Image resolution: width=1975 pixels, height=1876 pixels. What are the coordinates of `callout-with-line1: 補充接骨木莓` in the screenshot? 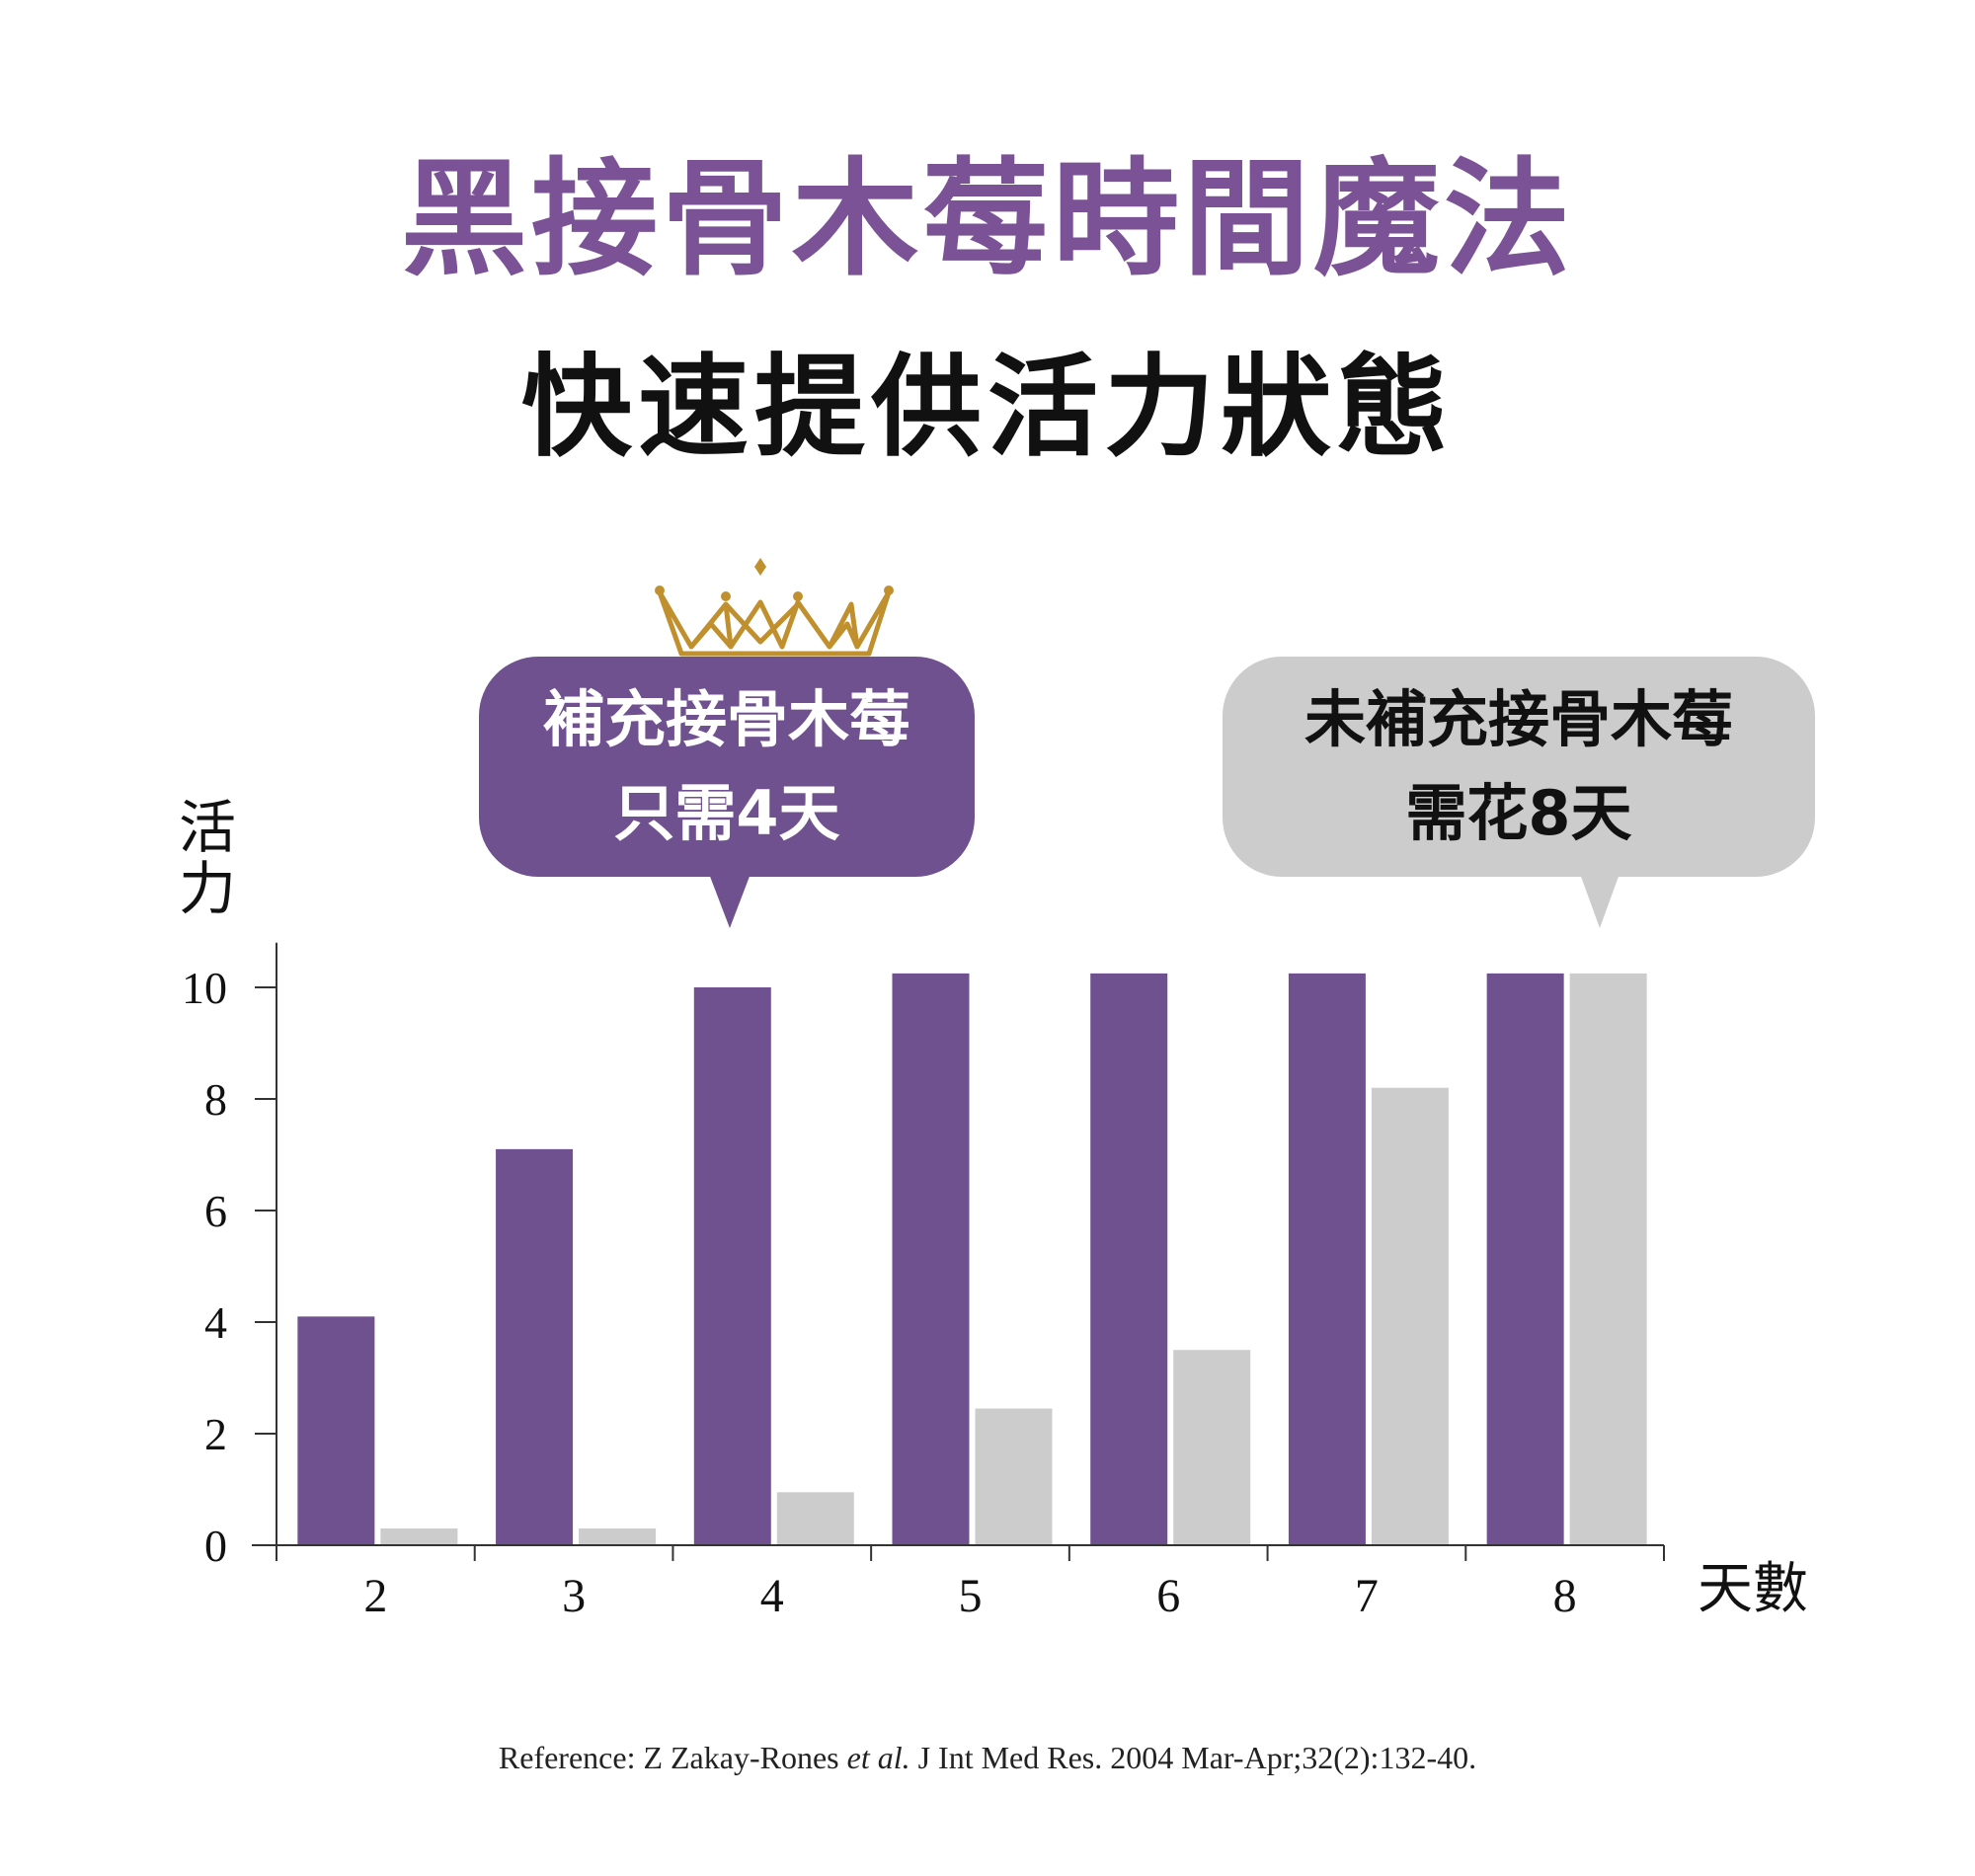 It's located at (727, 719).